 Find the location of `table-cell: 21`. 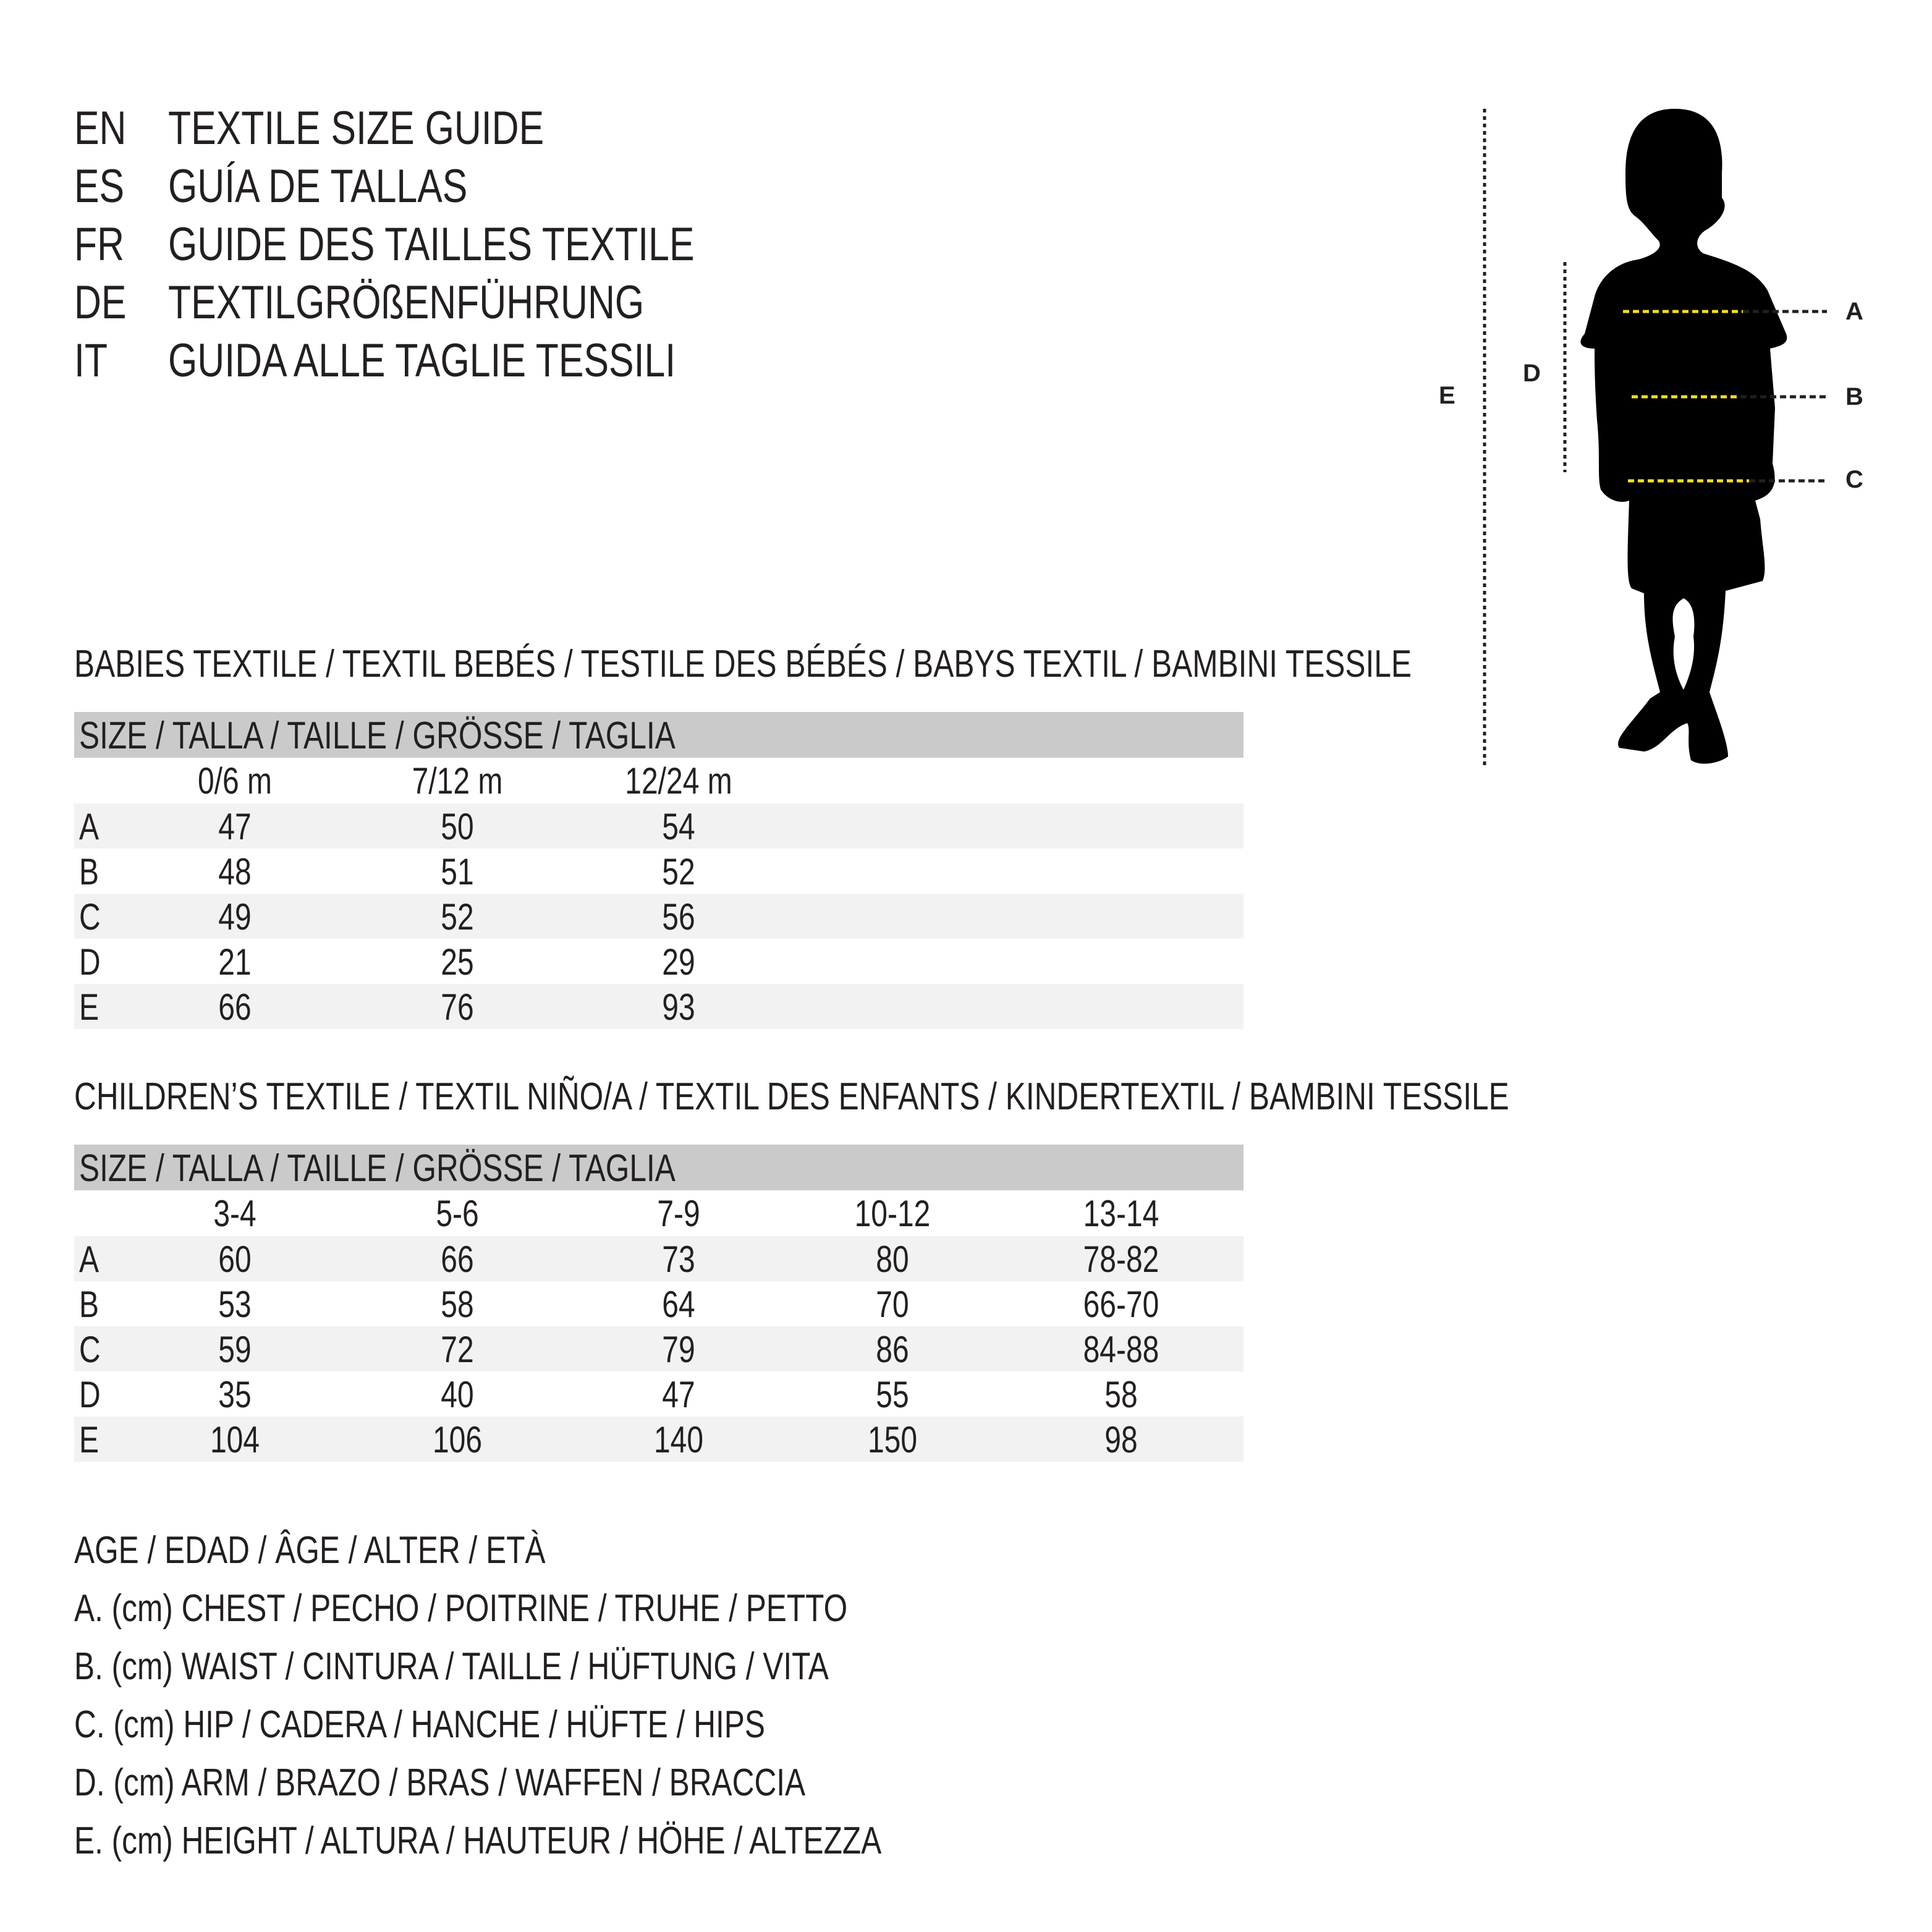

table-cell: 21 is located at coordinates (235, 962).